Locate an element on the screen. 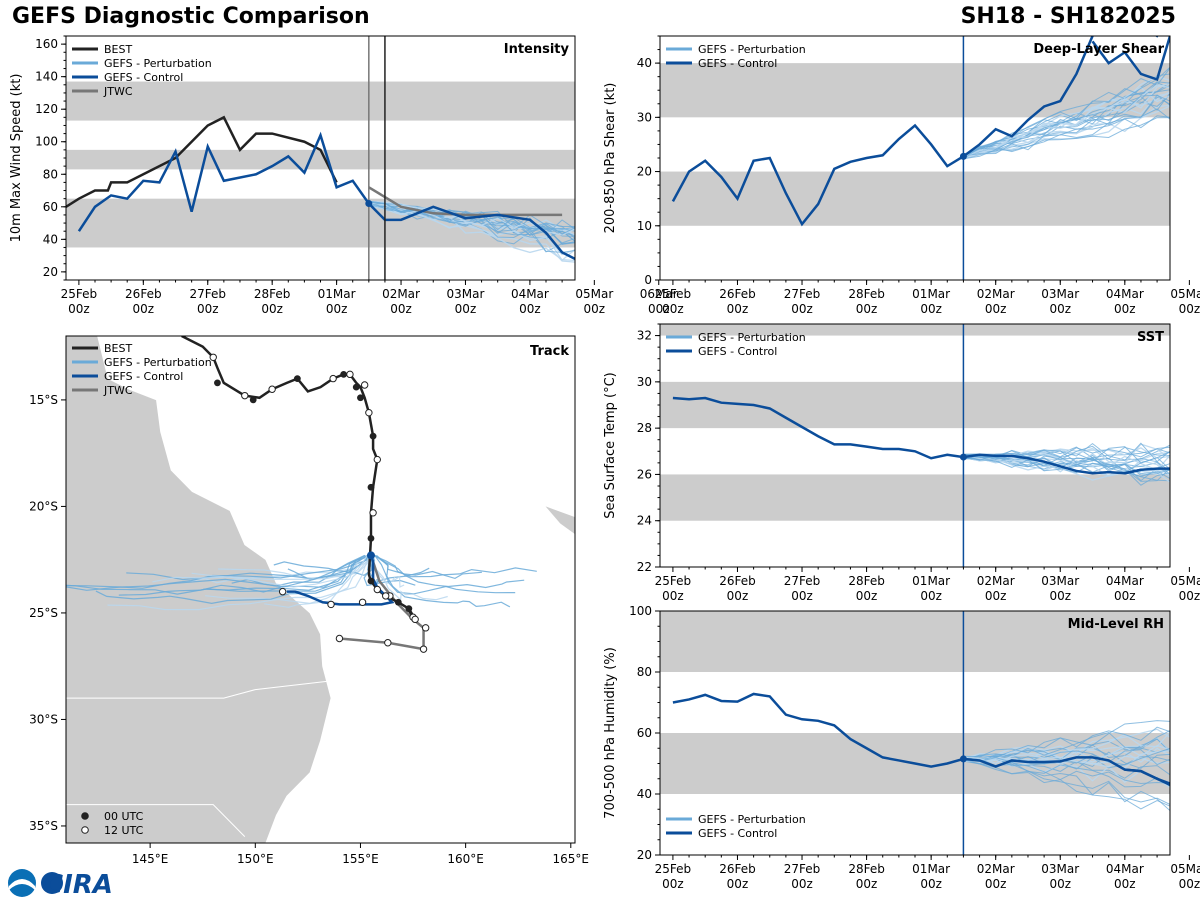 The image size is (1200, 900). state-border is located at coordinates (156, 820).